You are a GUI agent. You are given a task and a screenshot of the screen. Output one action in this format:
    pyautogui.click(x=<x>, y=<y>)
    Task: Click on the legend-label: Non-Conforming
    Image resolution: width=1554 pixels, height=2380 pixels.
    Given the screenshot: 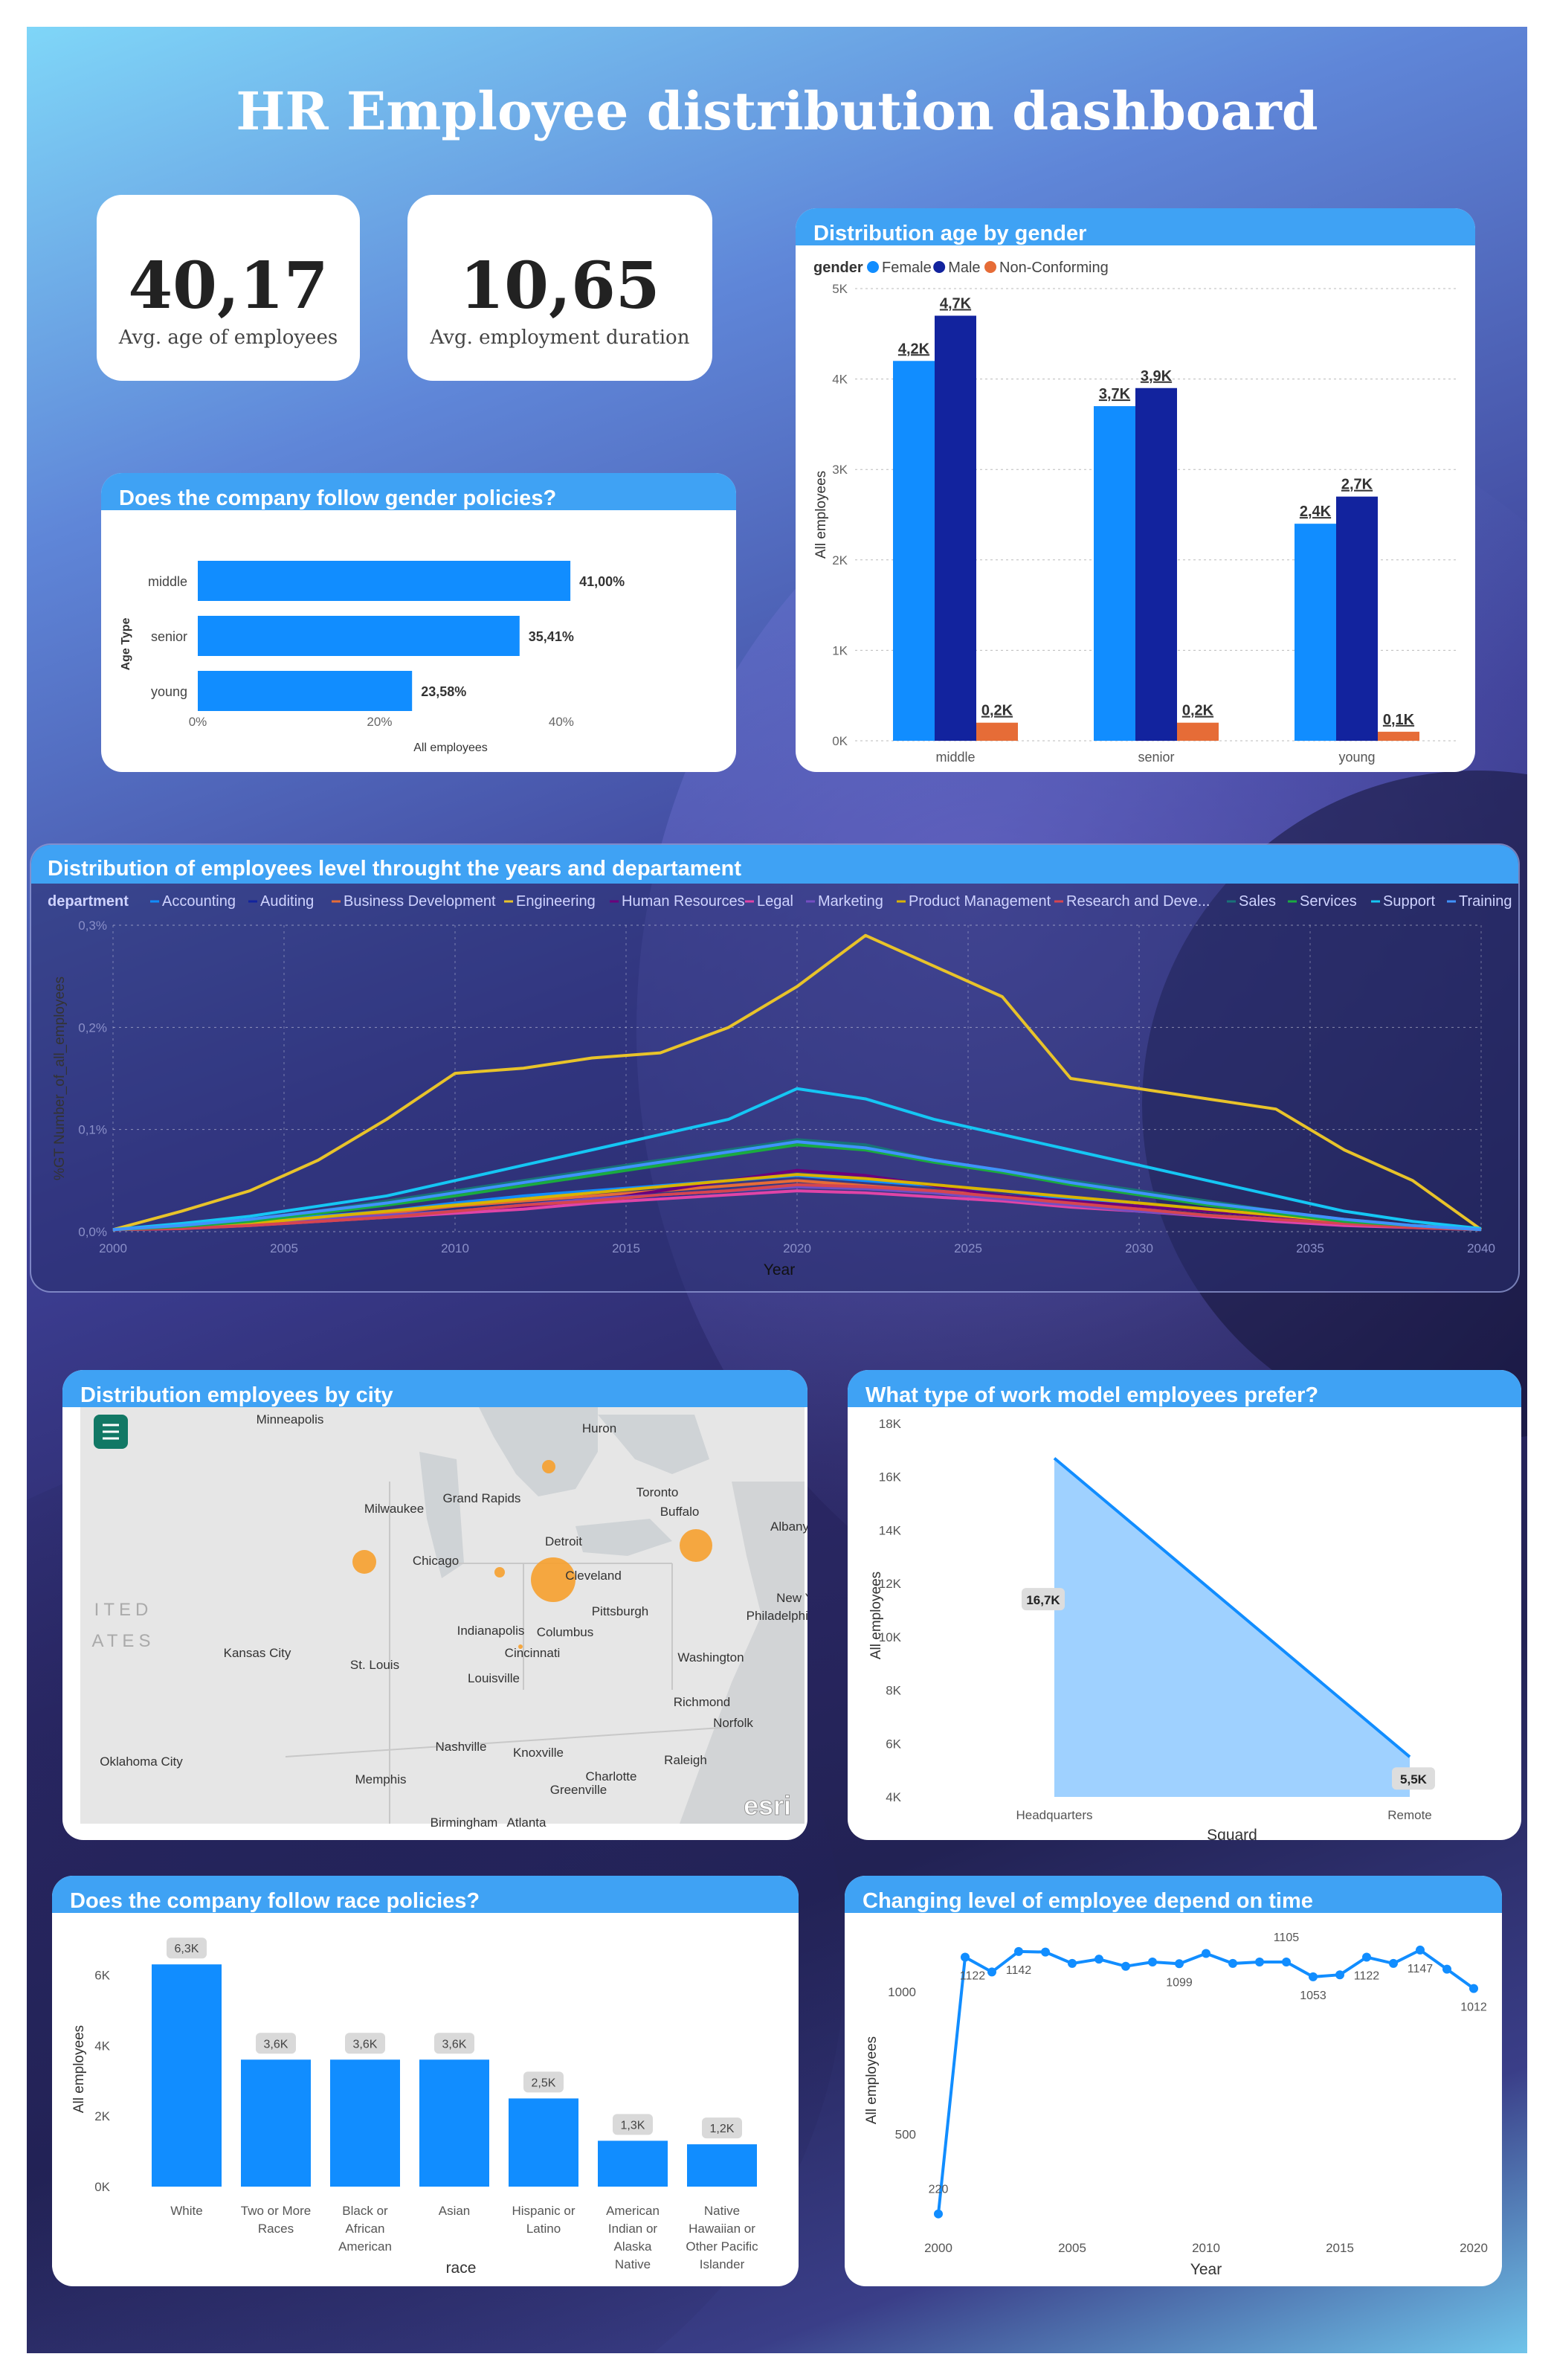 What is the action you would take?
    pyautogui.click(x=1054, y=268)
    